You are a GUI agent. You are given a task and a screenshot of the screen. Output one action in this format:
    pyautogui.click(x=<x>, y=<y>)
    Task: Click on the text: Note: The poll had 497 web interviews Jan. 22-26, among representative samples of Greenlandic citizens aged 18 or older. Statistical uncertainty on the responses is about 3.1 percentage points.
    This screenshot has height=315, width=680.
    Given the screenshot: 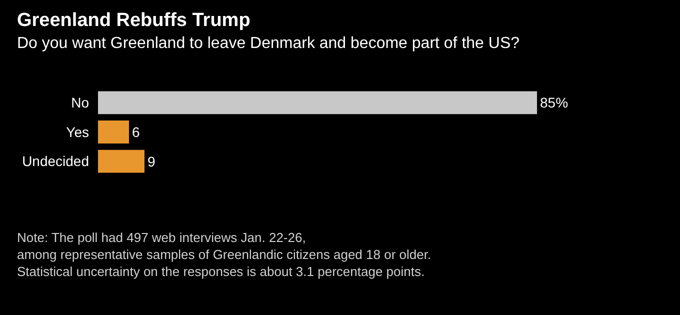 What is the action you would take?
    pyautogui.click(x=224, y=254)
    